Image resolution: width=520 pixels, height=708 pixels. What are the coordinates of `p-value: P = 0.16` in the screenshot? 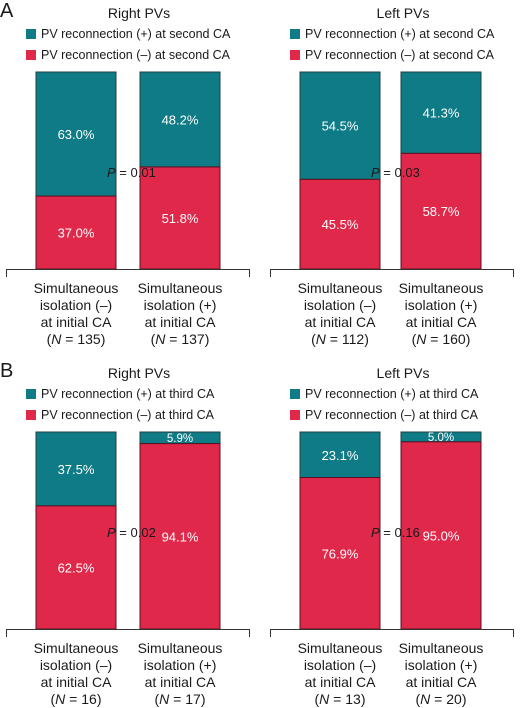 It's located at (395, 532).